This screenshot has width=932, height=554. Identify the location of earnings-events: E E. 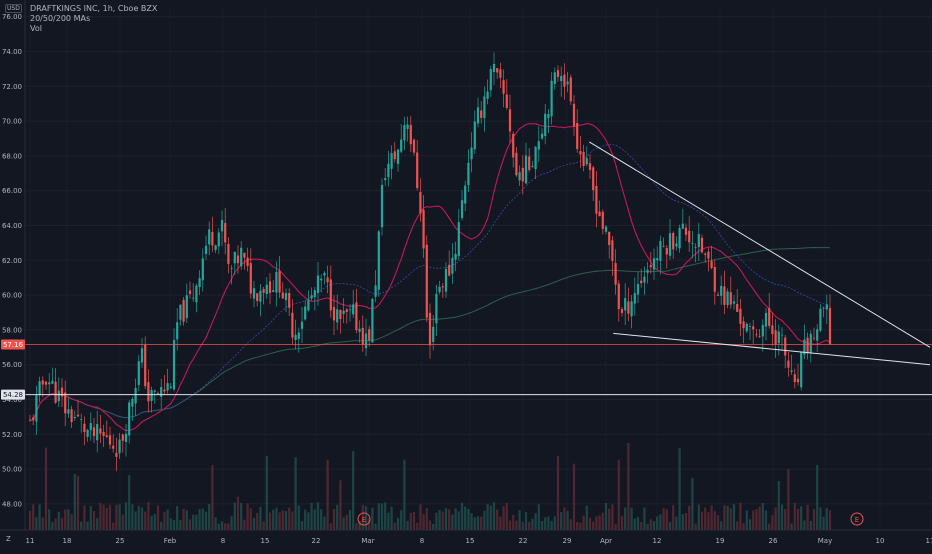
(610, 519).